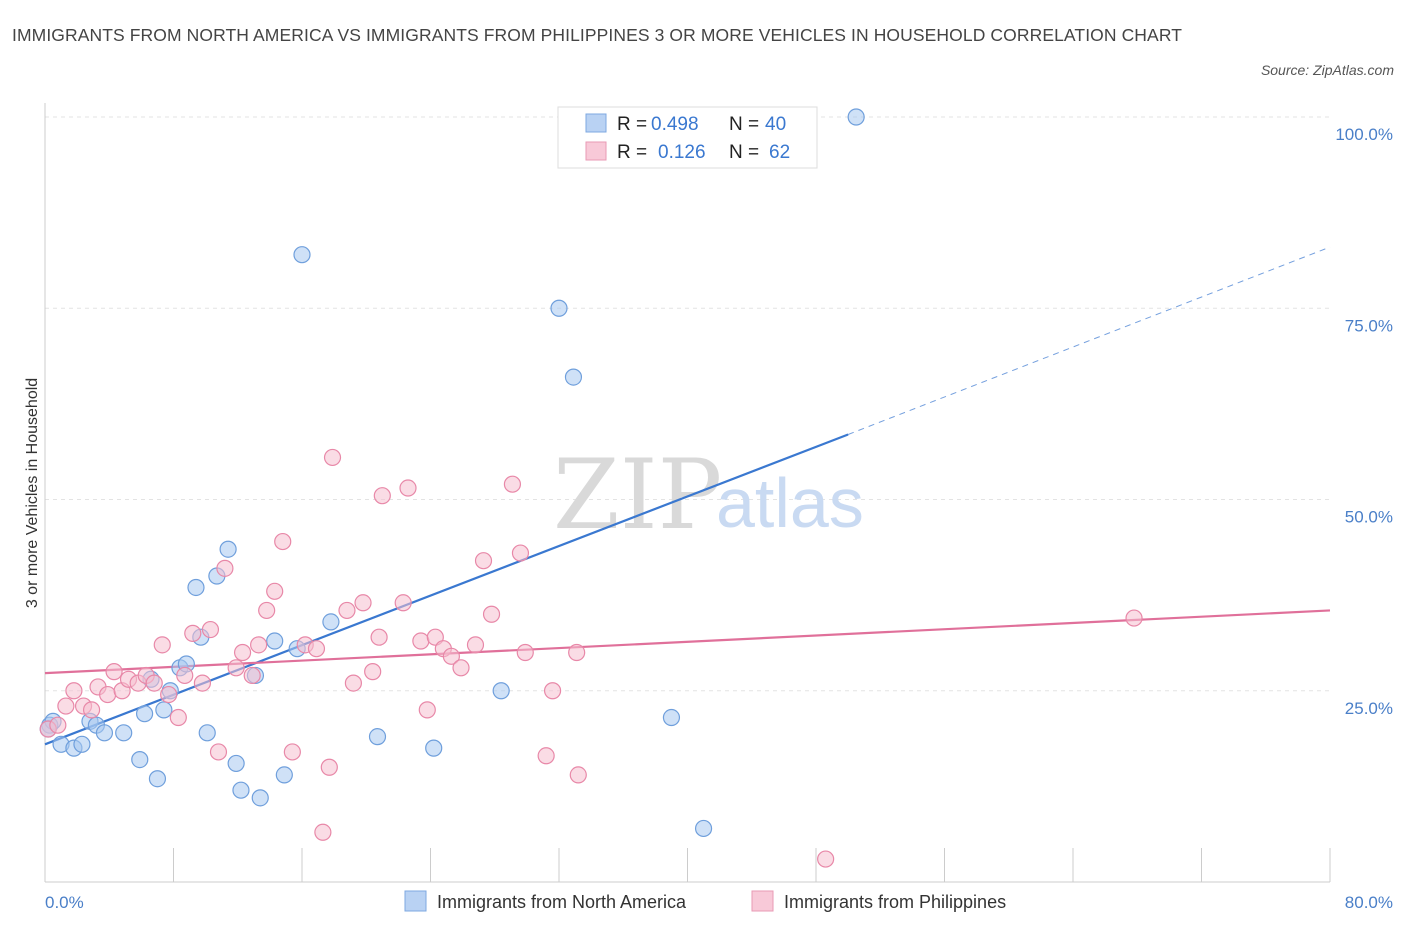 The image size is (1406, 930). I want to click on y-tick-label-0: 25.0%, so click(1369, 708).